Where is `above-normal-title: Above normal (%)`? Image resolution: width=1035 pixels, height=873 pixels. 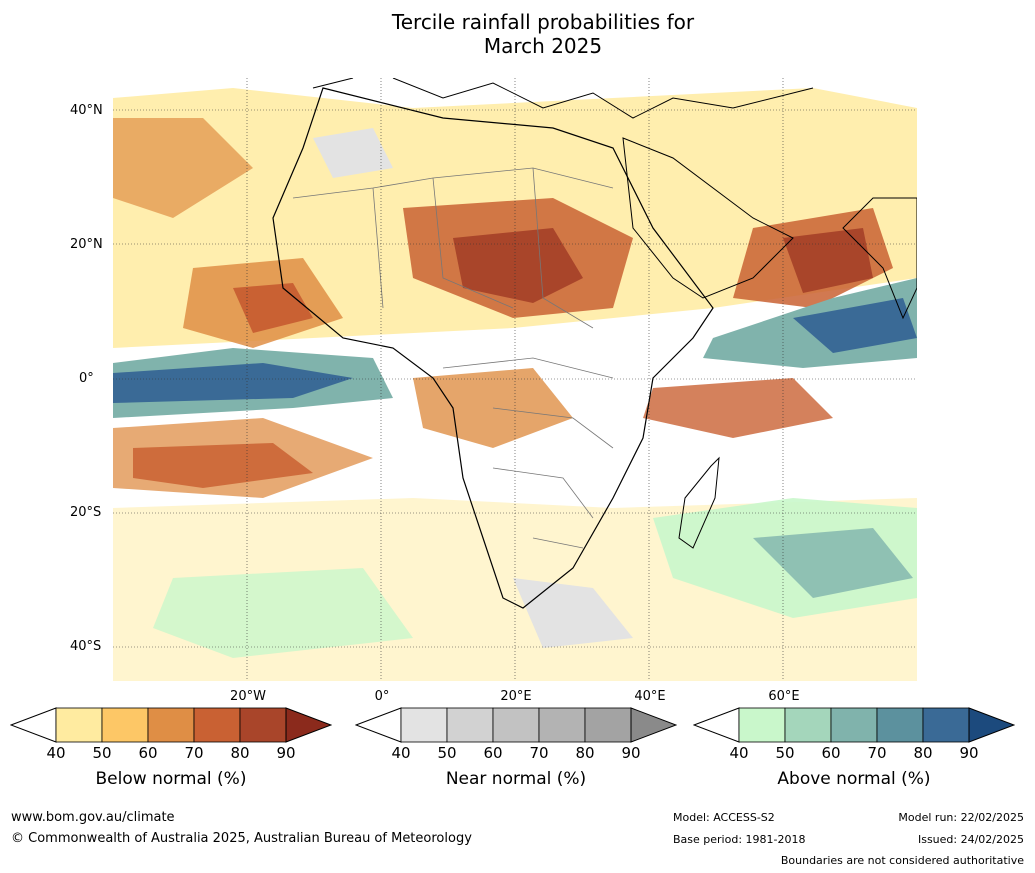
above-normal-title: Above normal (%) is located at coordinates (854, 779).